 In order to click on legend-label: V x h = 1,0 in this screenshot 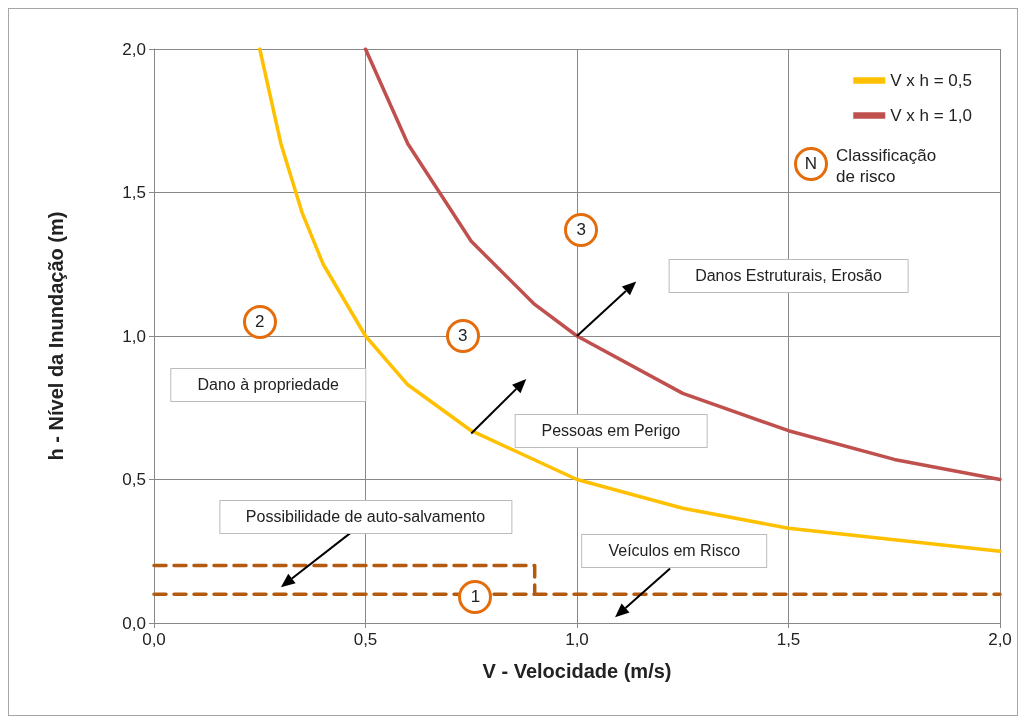, I will do `click(931, 115)`.